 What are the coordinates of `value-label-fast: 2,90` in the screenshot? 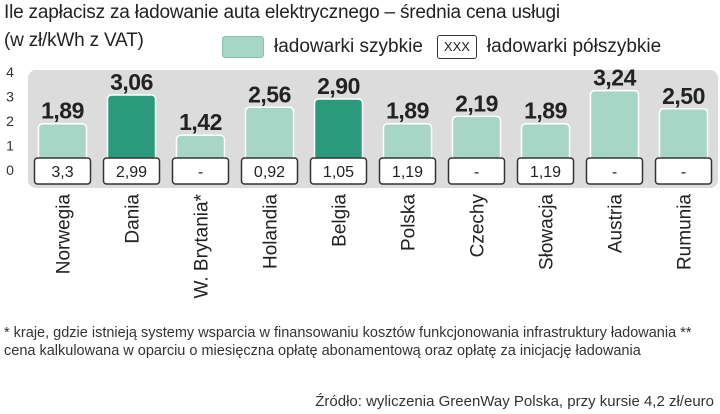 It's located at (338, 86).